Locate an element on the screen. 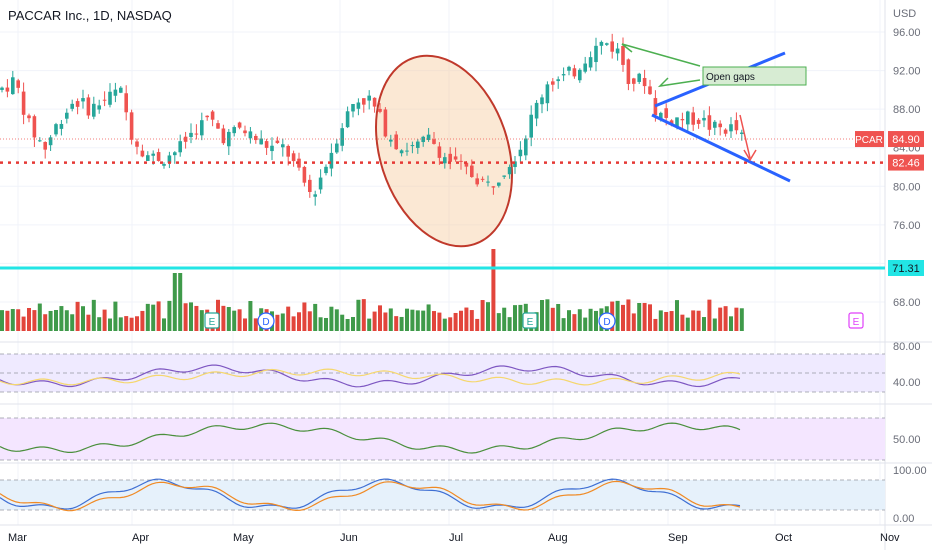 Image resolution: width=932 pixels, height=550 pixels. symbol-label: PCAR is located at coordinates (869, 140).